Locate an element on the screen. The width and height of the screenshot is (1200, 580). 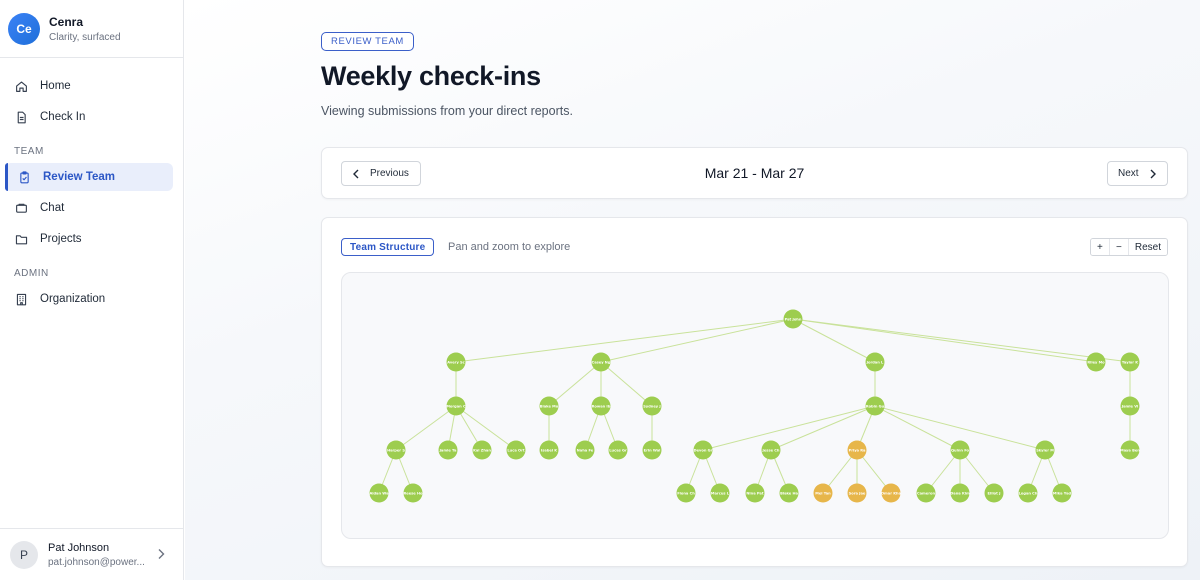
sidebar-item-chat: Chat is located at coordinates (89, 208).